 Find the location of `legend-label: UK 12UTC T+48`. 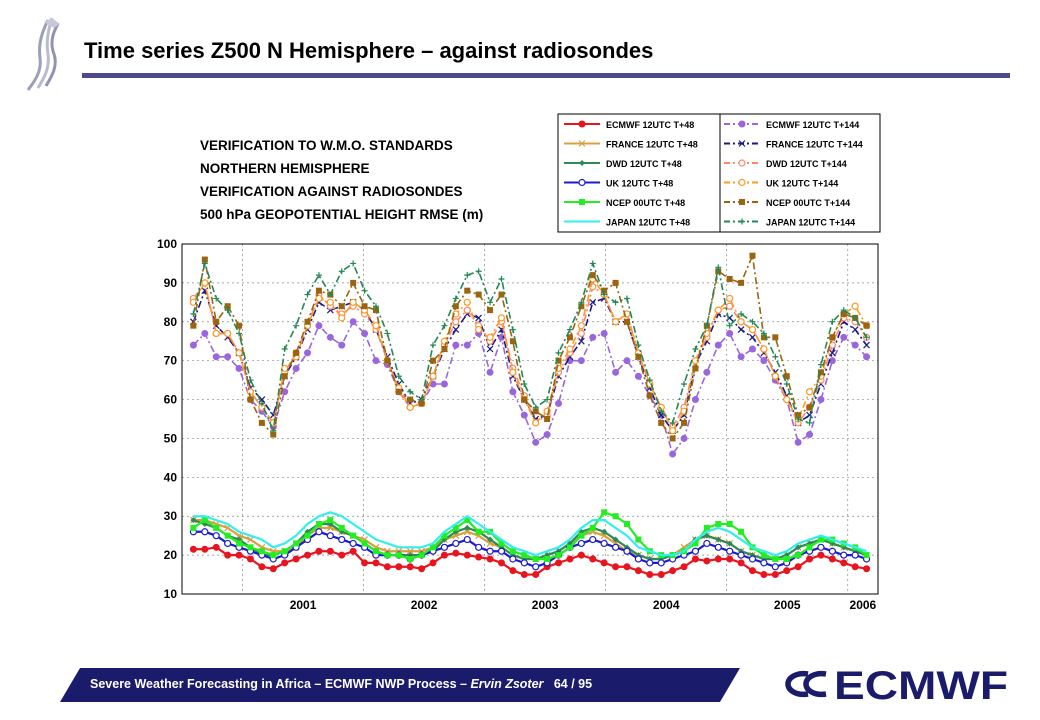

legend-label: UK 12UTC T+48 is located at coordinates (639, 184).